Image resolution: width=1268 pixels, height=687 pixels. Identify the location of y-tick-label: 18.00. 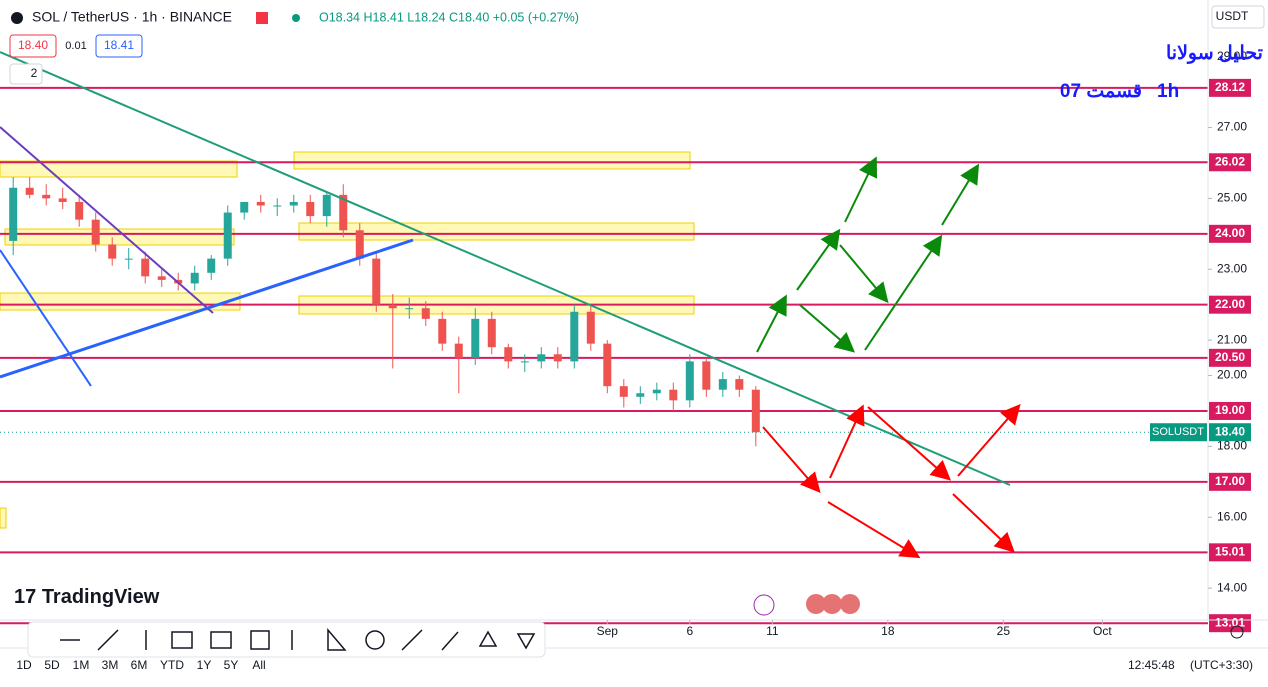
(1232, 446).